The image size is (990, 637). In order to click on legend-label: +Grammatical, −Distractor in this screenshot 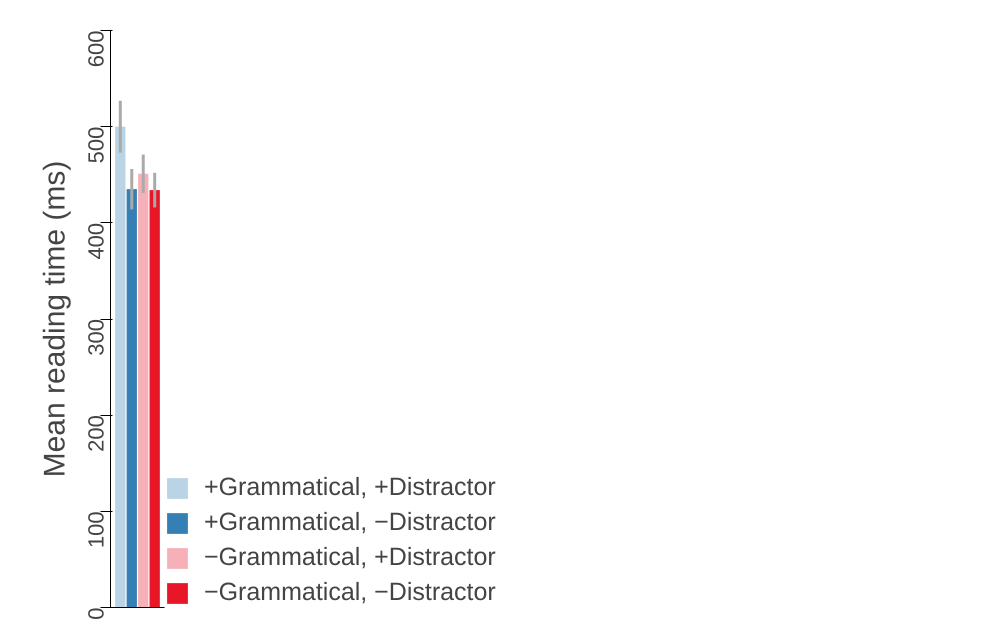, I will do `click(350, 522)`.